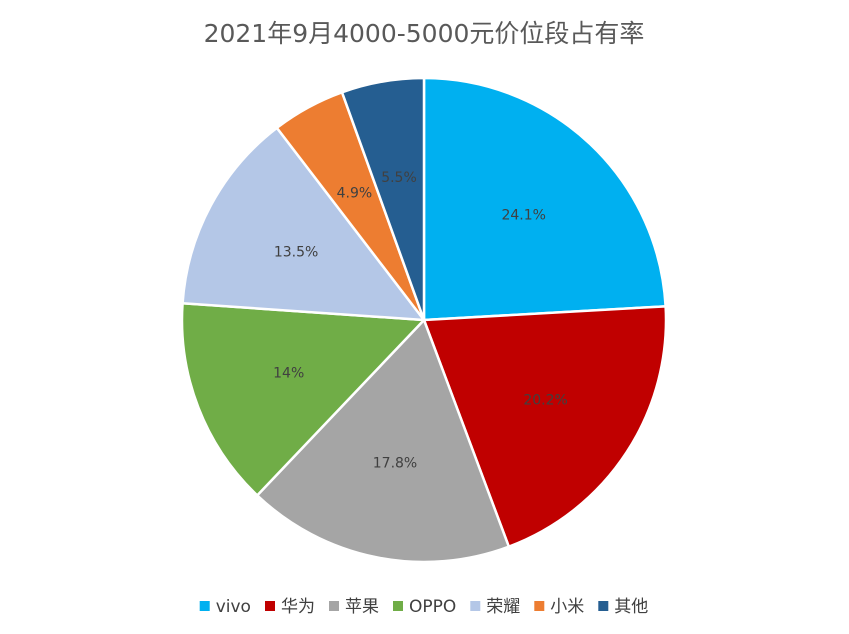 Image resolution: width=849 pixels, height=634 pixels. I want to click on slice-data-label: 13.5%, so click(296, 252).